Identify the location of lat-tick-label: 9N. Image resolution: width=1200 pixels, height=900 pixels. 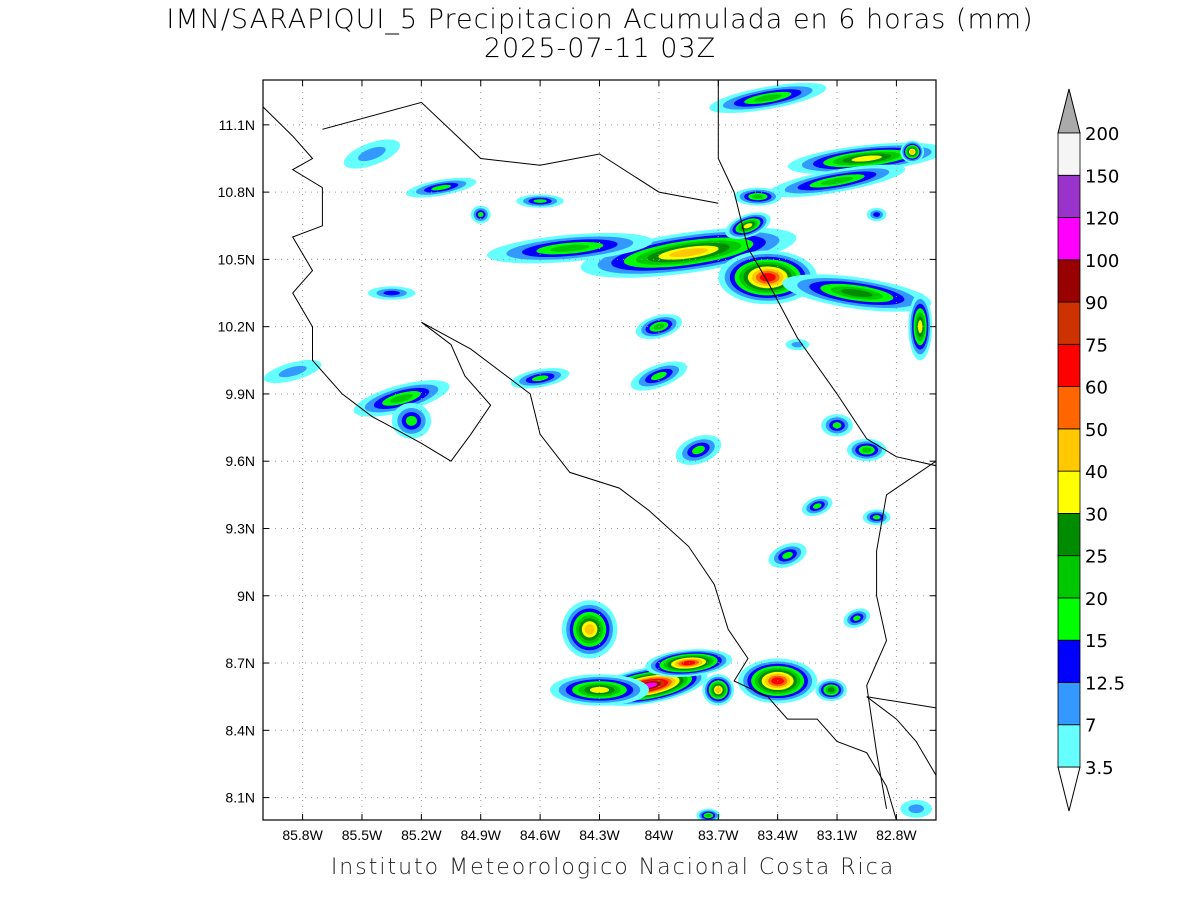
(246, 596).